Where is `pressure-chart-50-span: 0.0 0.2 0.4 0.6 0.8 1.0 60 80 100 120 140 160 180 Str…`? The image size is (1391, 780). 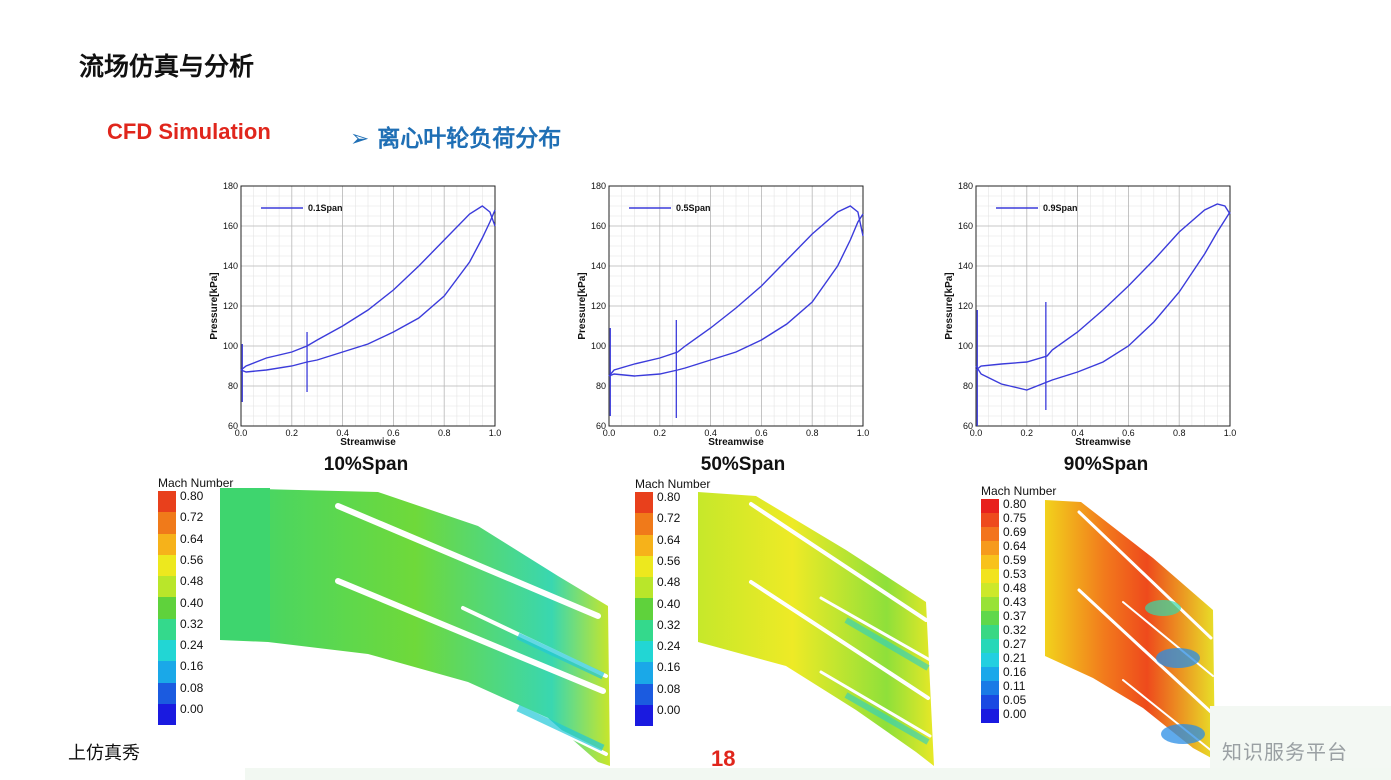 pressure-chart-50-span: 0.0 0.2 0.4 0.6 0.8 1.0 60 80 100 120 140 160 180 Str… is located at coordinates (723, 315).